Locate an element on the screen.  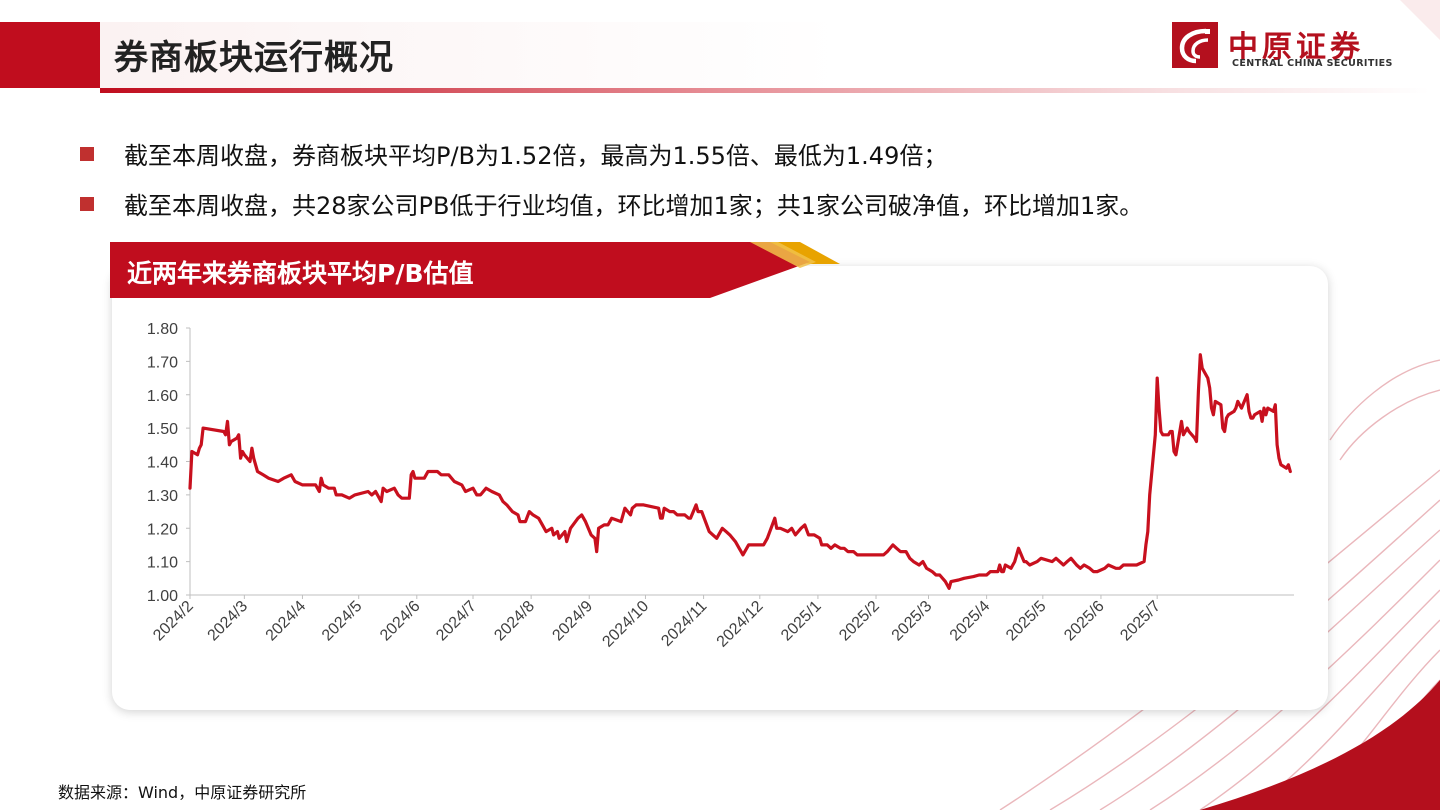
y-tick-label: 1.00 is located at coordinates (162, 596).